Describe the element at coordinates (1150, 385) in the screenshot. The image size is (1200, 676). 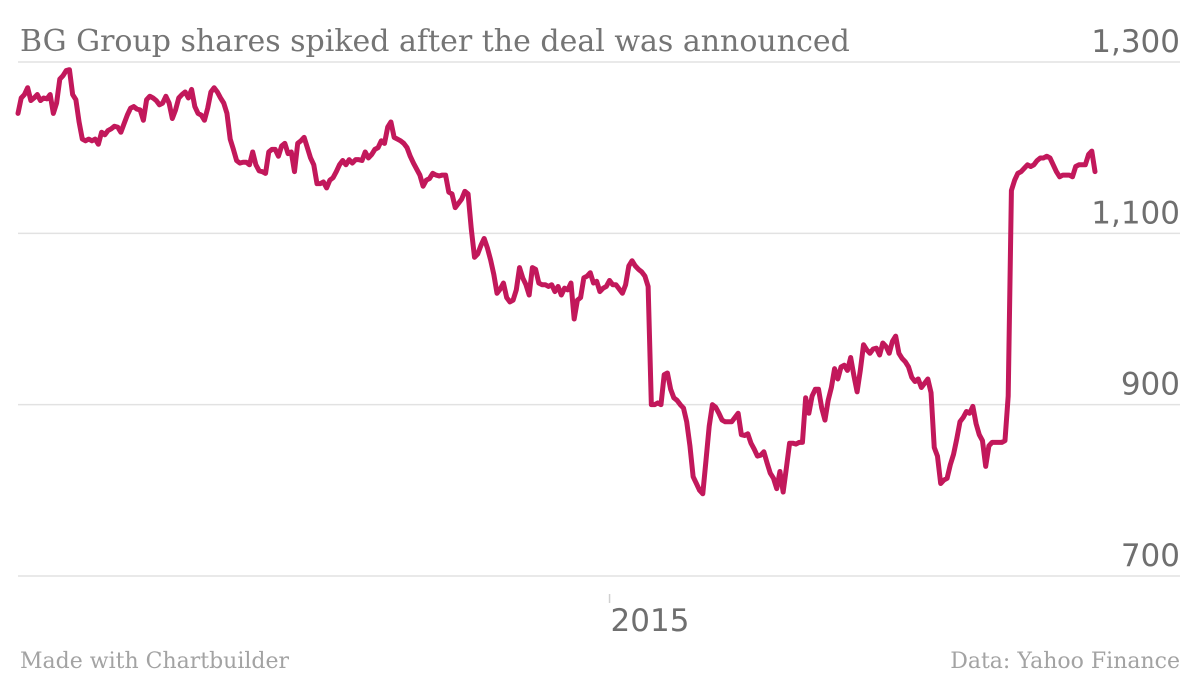
I see `y-tick-label-900: 900` at that location.